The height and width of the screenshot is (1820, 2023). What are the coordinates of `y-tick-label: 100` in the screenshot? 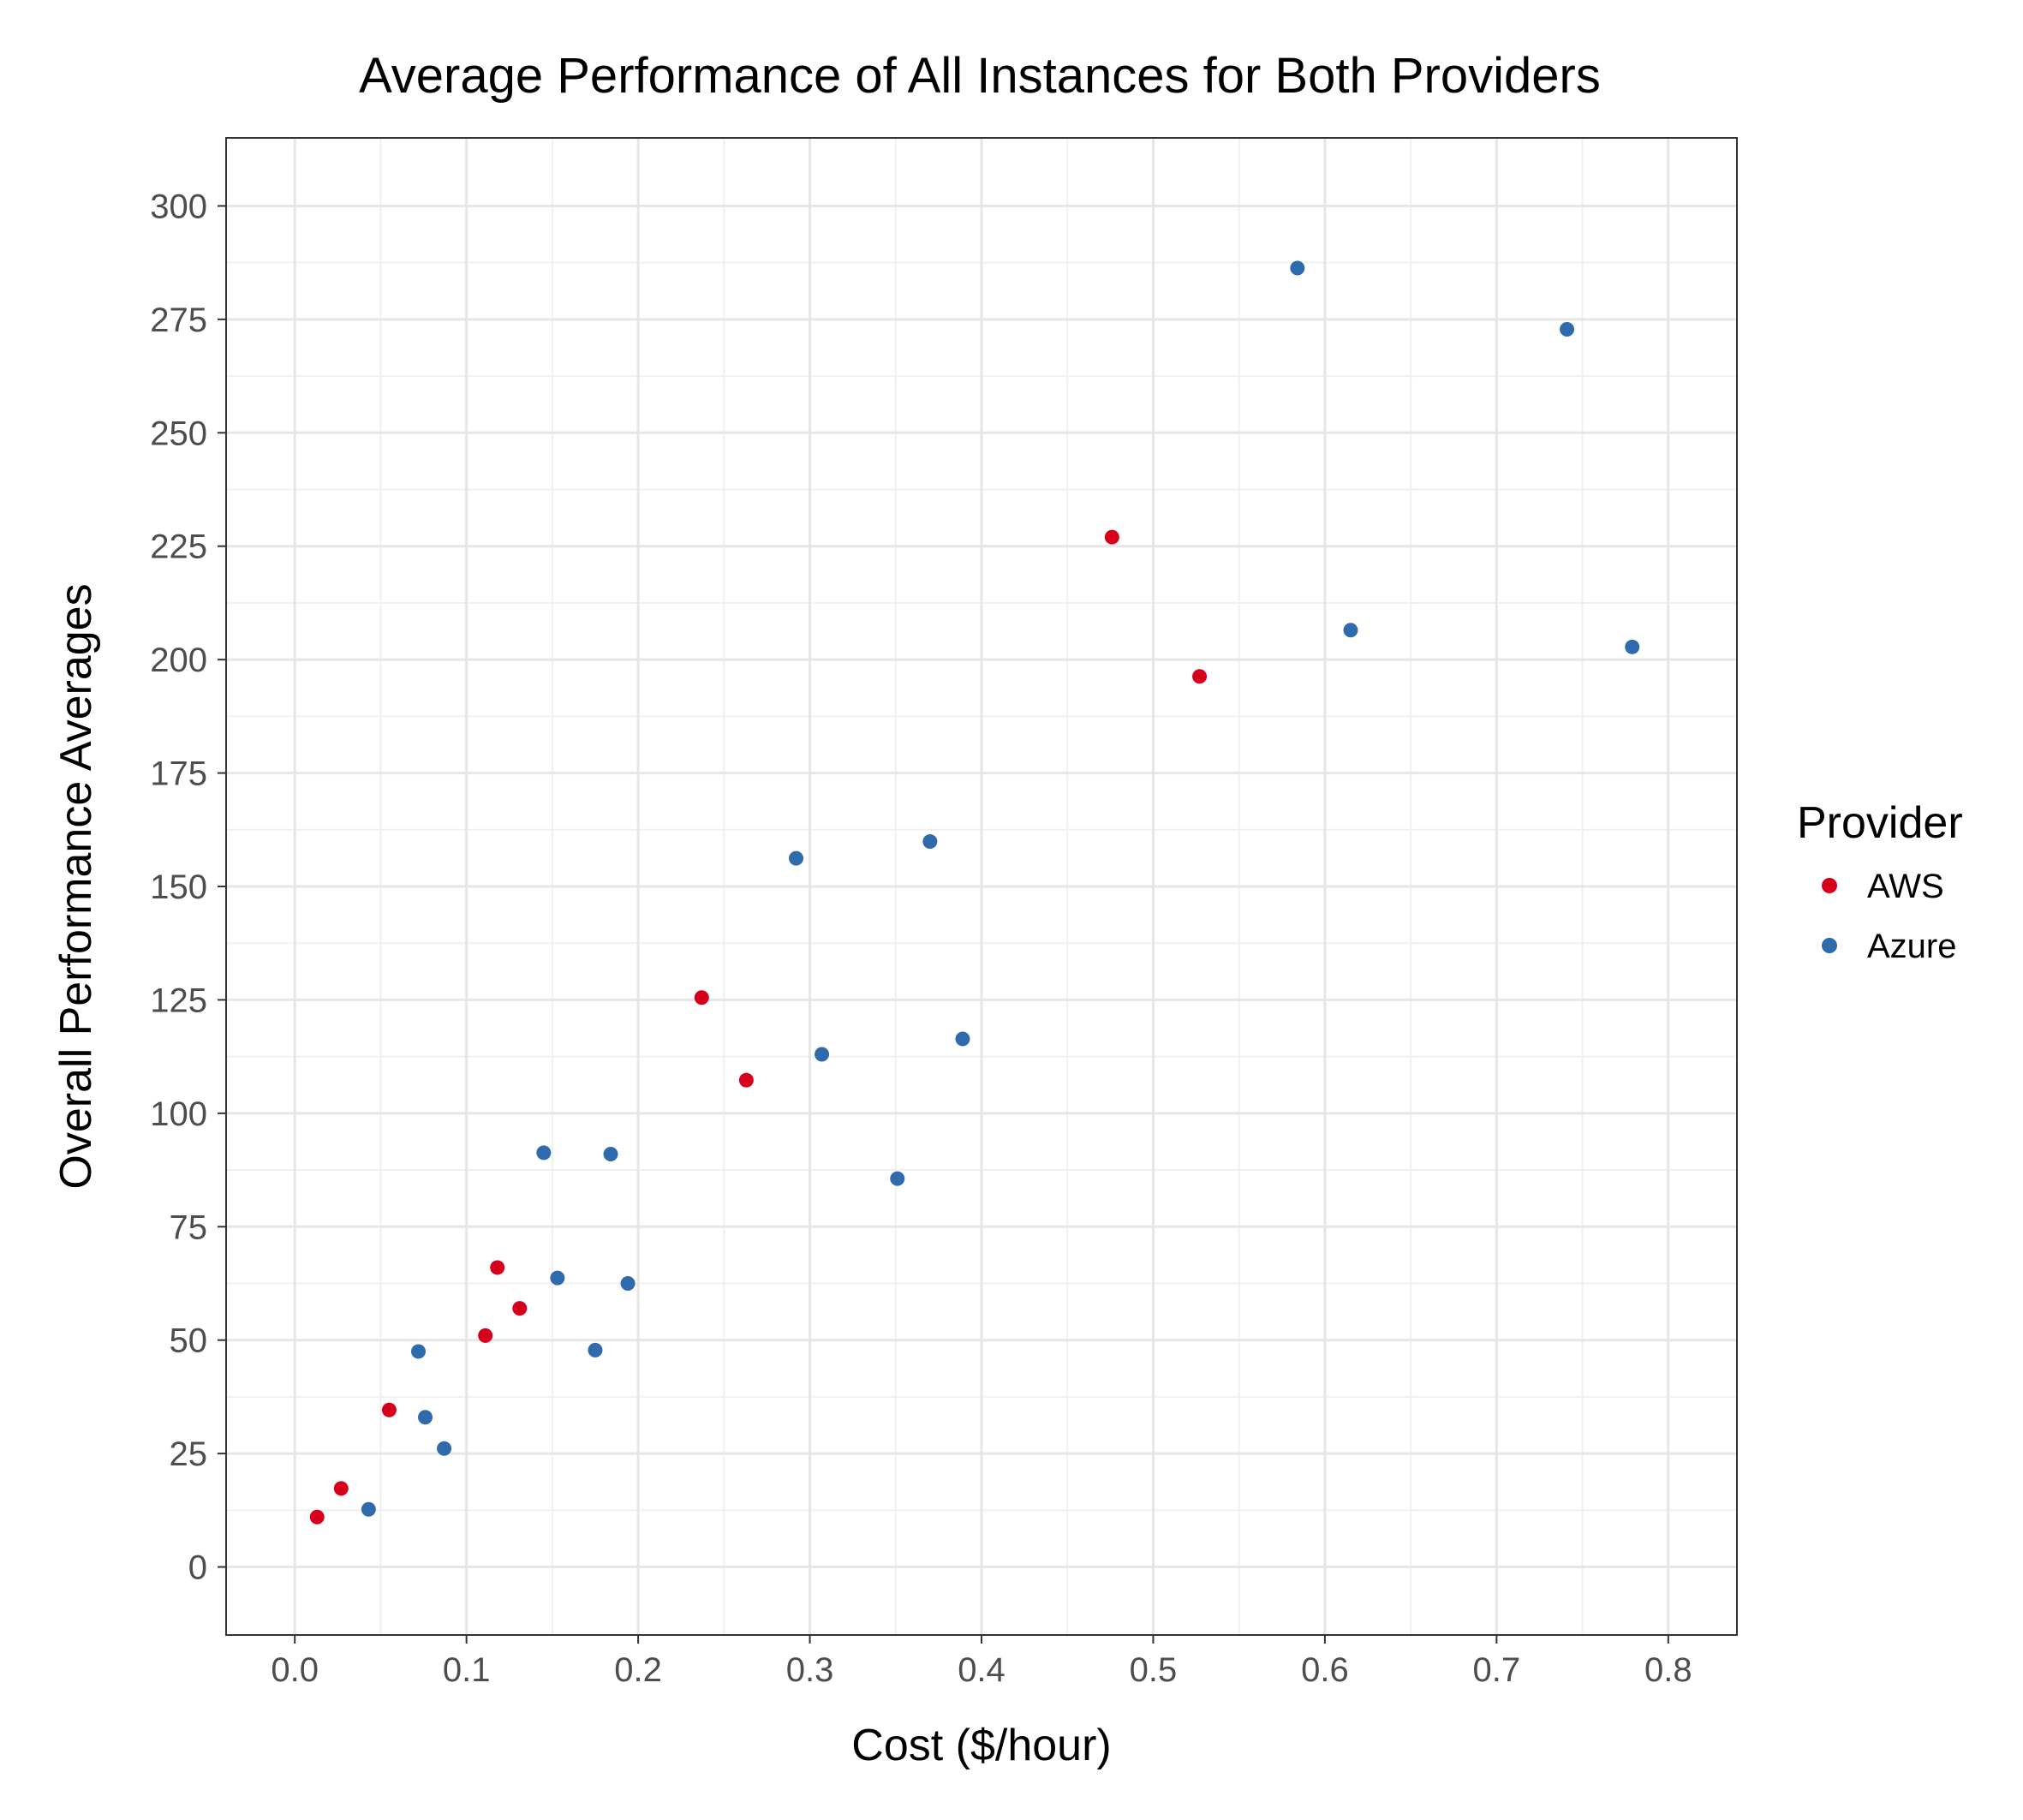 It's located at (178, 1114).